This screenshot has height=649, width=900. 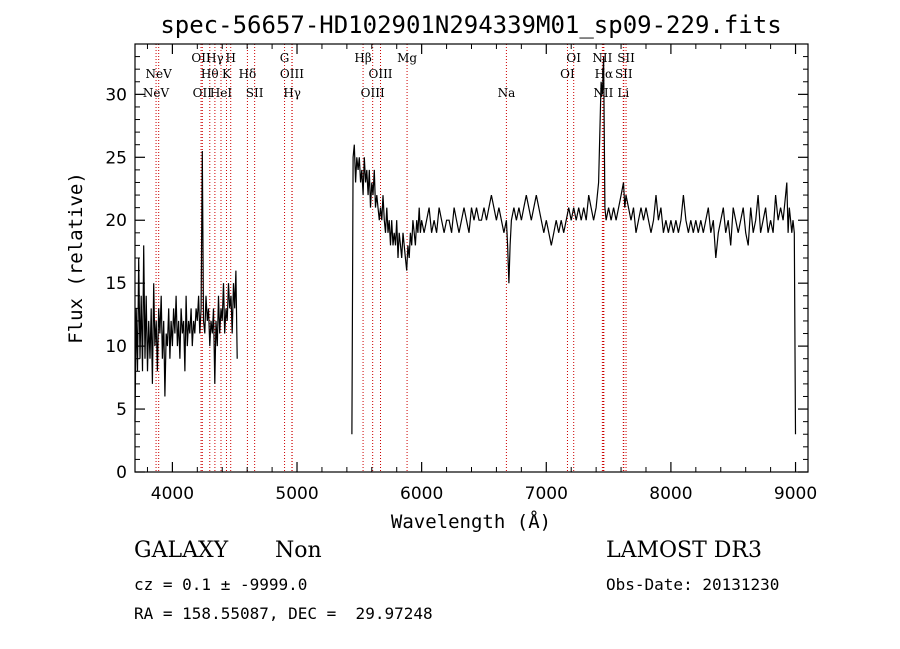 I want to click on line-label: NII, so click(x=602, y=58).